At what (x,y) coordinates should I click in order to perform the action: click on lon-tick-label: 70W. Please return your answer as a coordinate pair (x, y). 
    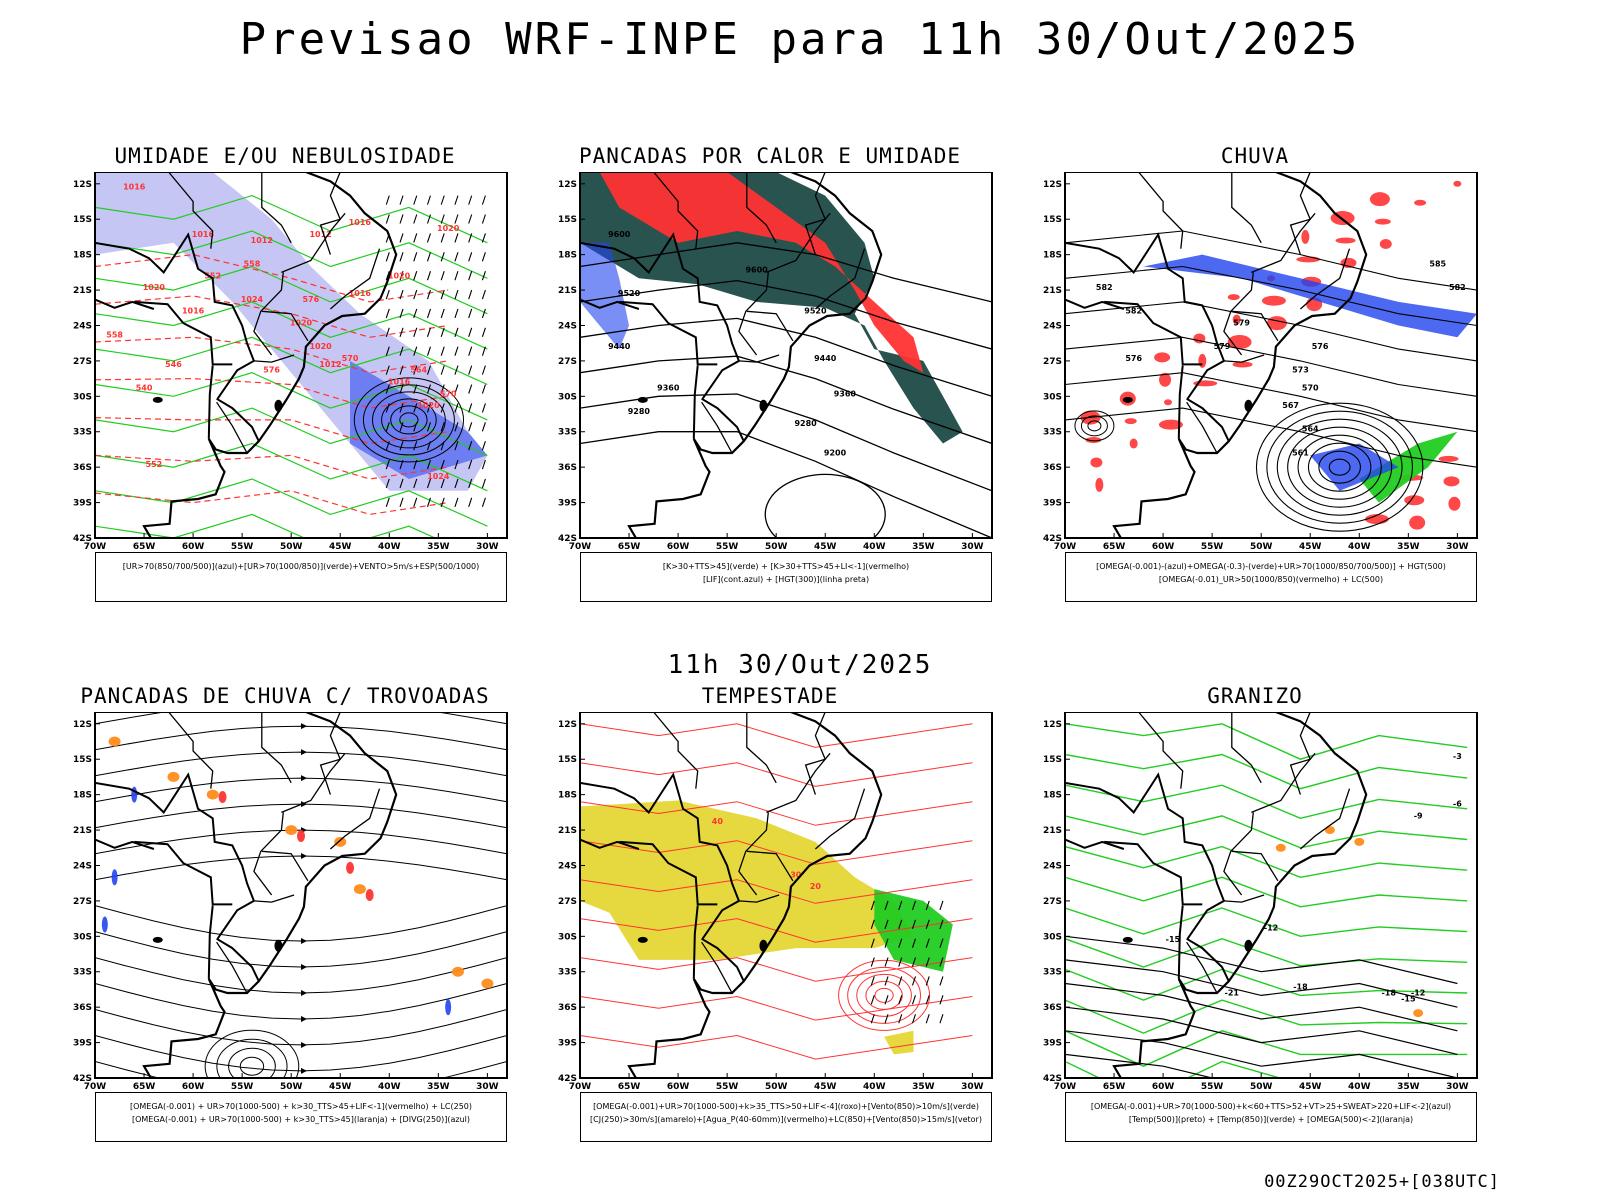
    Looking at the image, I should click on (1065, 1087).